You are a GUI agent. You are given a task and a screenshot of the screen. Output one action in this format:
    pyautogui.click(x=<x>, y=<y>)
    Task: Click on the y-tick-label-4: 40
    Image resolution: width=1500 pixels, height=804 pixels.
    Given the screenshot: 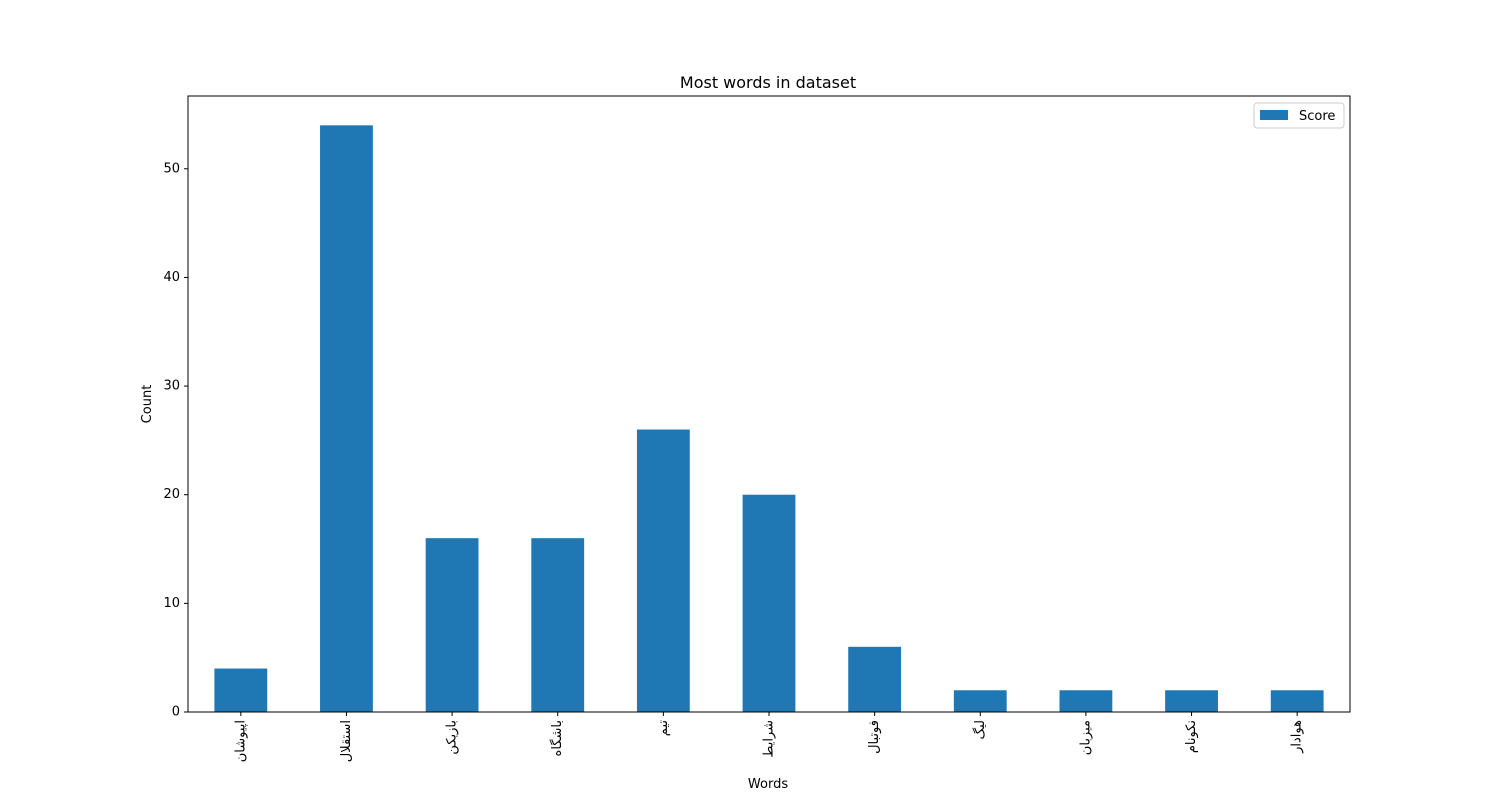 What is the action you would take?
    pyautogui.click(x=171, y=277)
    